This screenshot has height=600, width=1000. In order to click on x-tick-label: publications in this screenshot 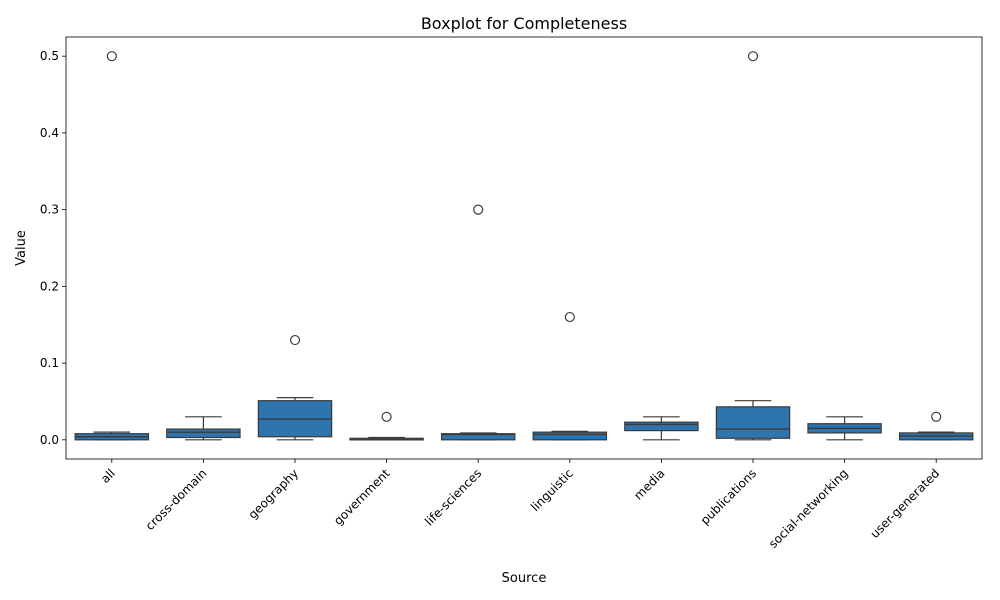, I will do `click(728, 496)`.